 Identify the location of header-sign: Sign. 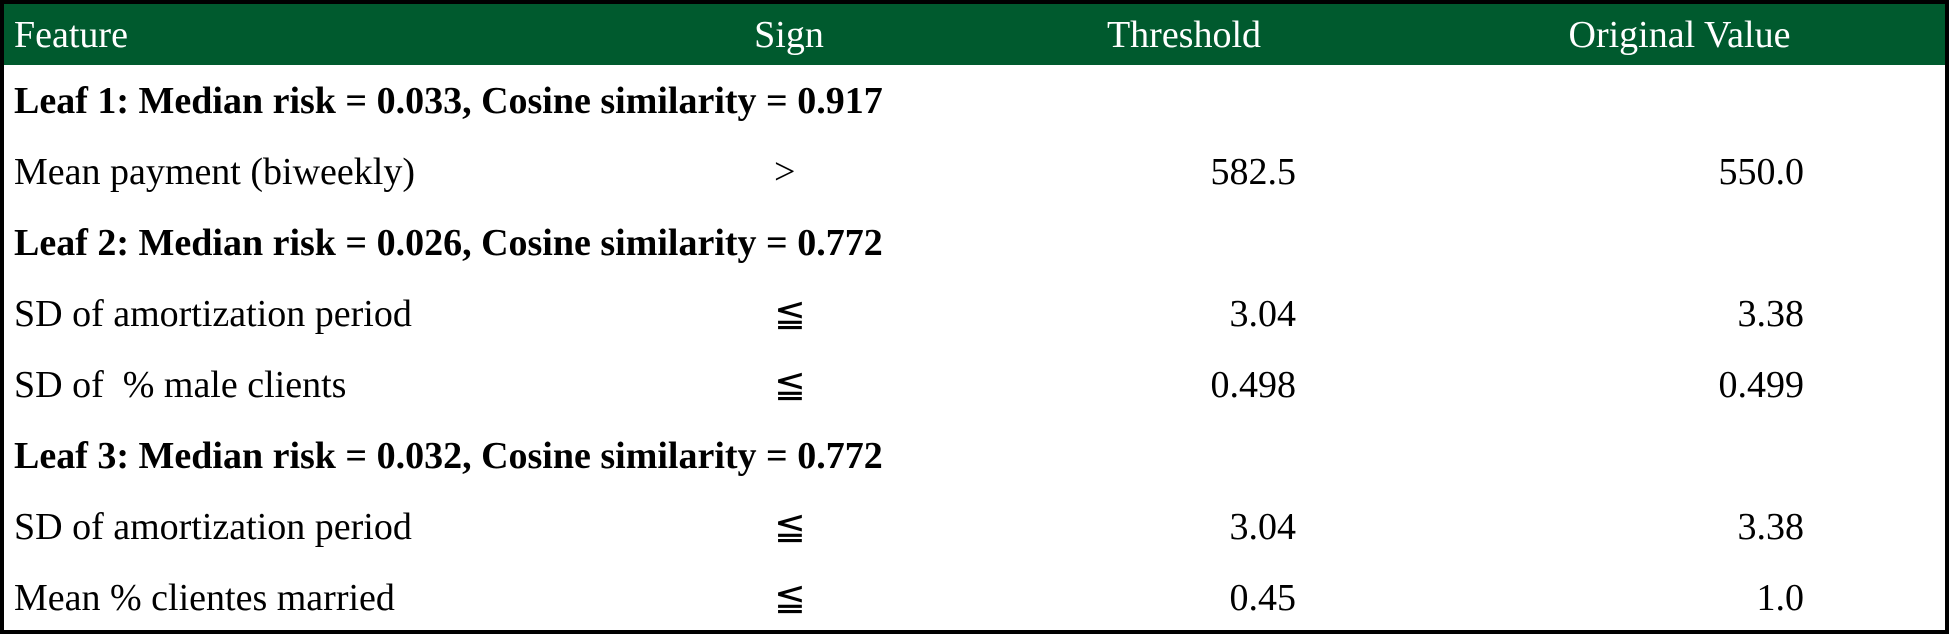
(789, 34).